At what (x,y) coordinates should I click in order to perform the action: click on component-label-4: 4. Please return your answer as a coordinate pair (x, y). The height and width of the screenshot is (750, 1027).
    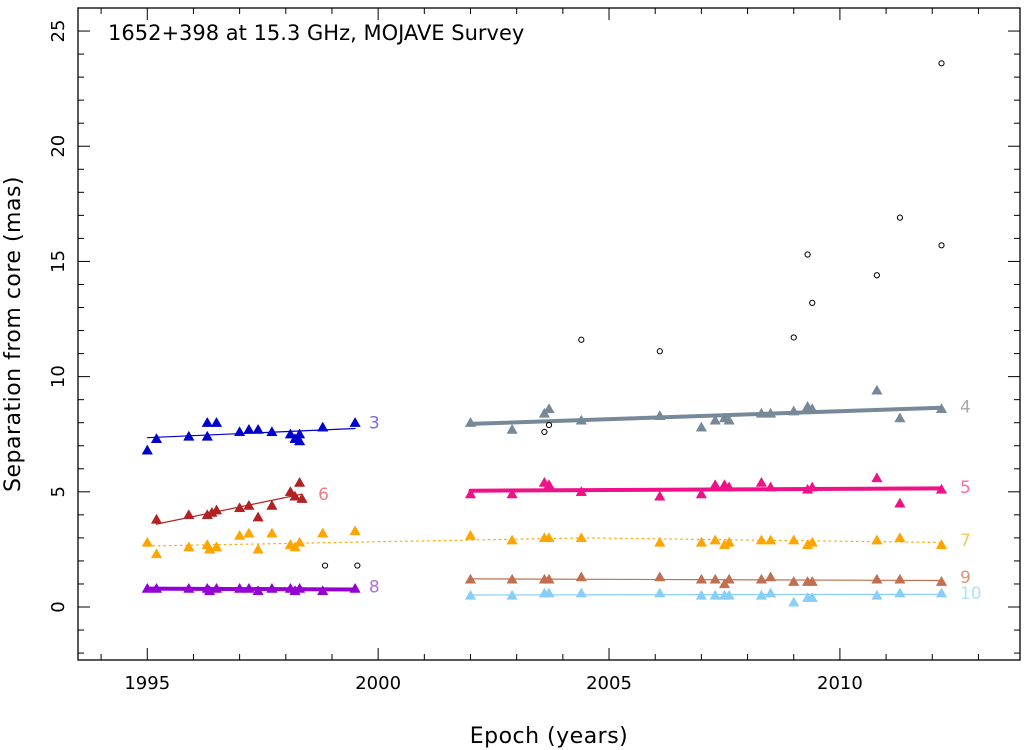
    Looking at the image, I should click on (965, 408).